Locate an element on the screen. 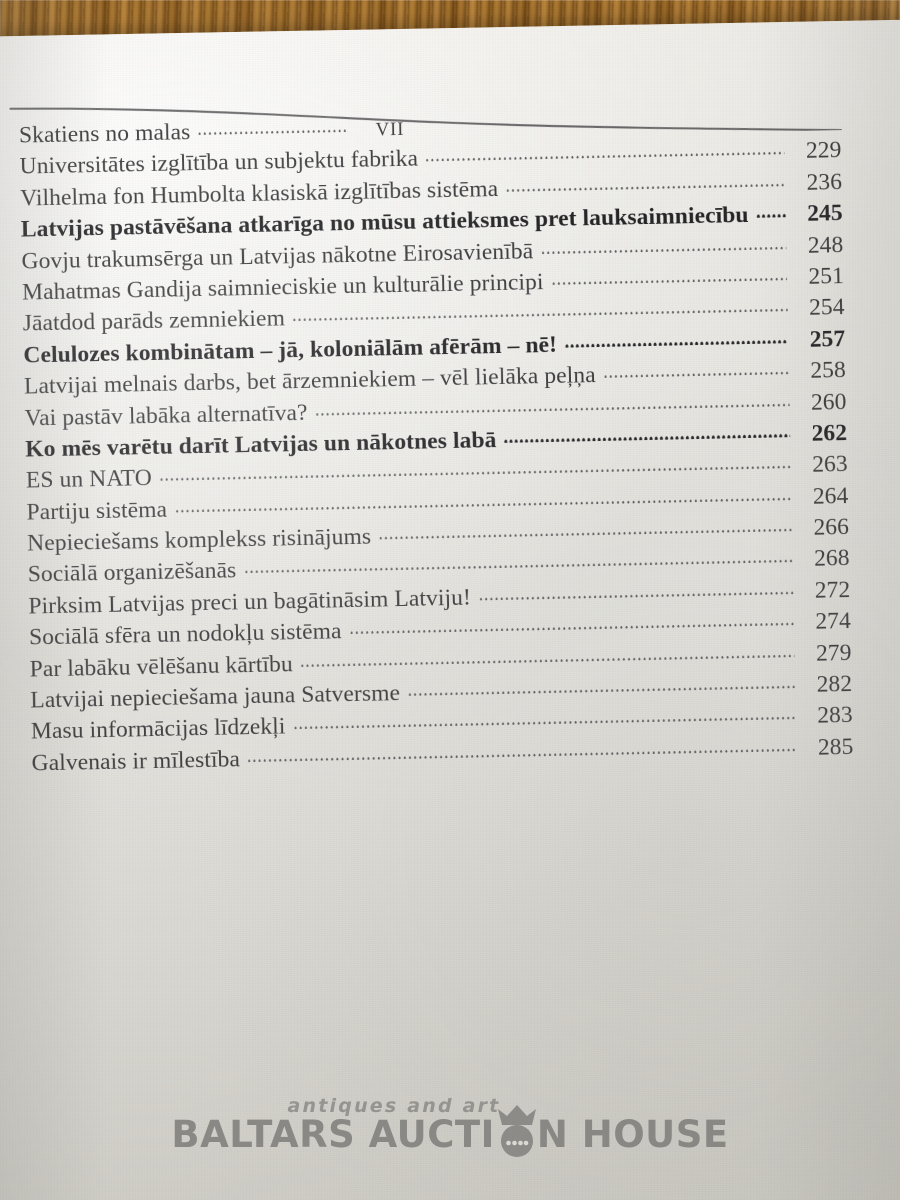  toc-entry-page-number: 264 is located at coordinates (830, 496).